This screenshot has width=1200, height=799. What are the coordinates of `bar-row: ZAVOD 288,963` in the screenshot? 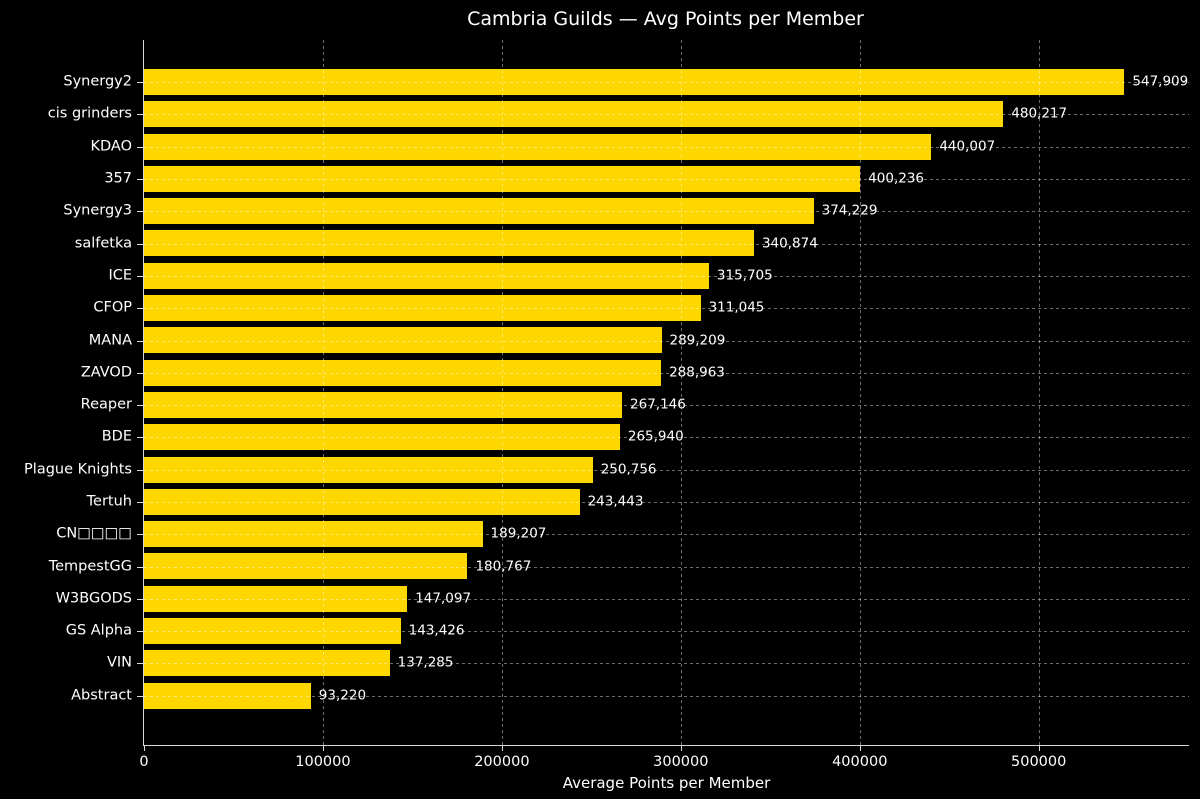 It's located at (635, 373).